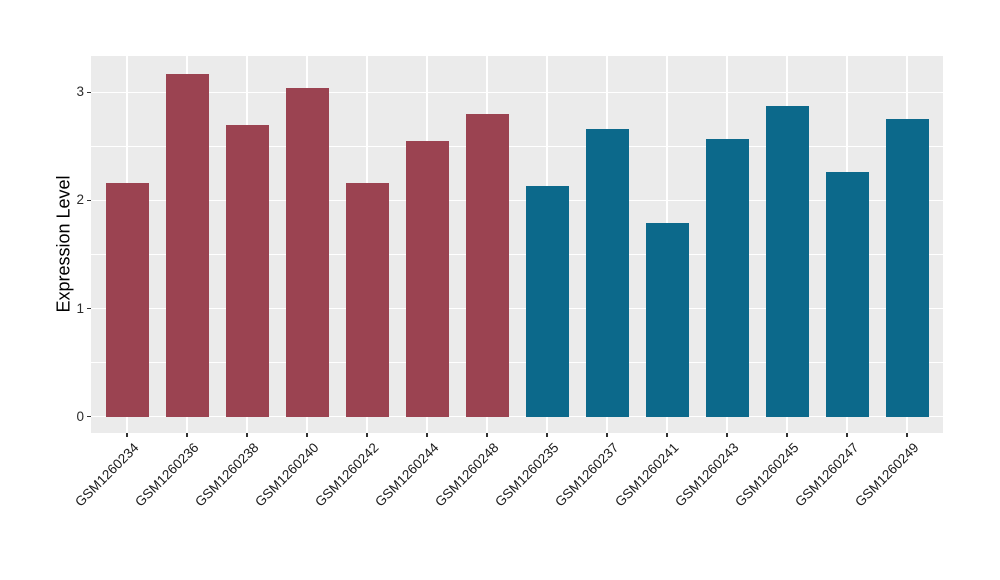  Describe the element at coordinates (647, 475) in the screenshot. I see `x-tick-label: GSM1260241` at that location.